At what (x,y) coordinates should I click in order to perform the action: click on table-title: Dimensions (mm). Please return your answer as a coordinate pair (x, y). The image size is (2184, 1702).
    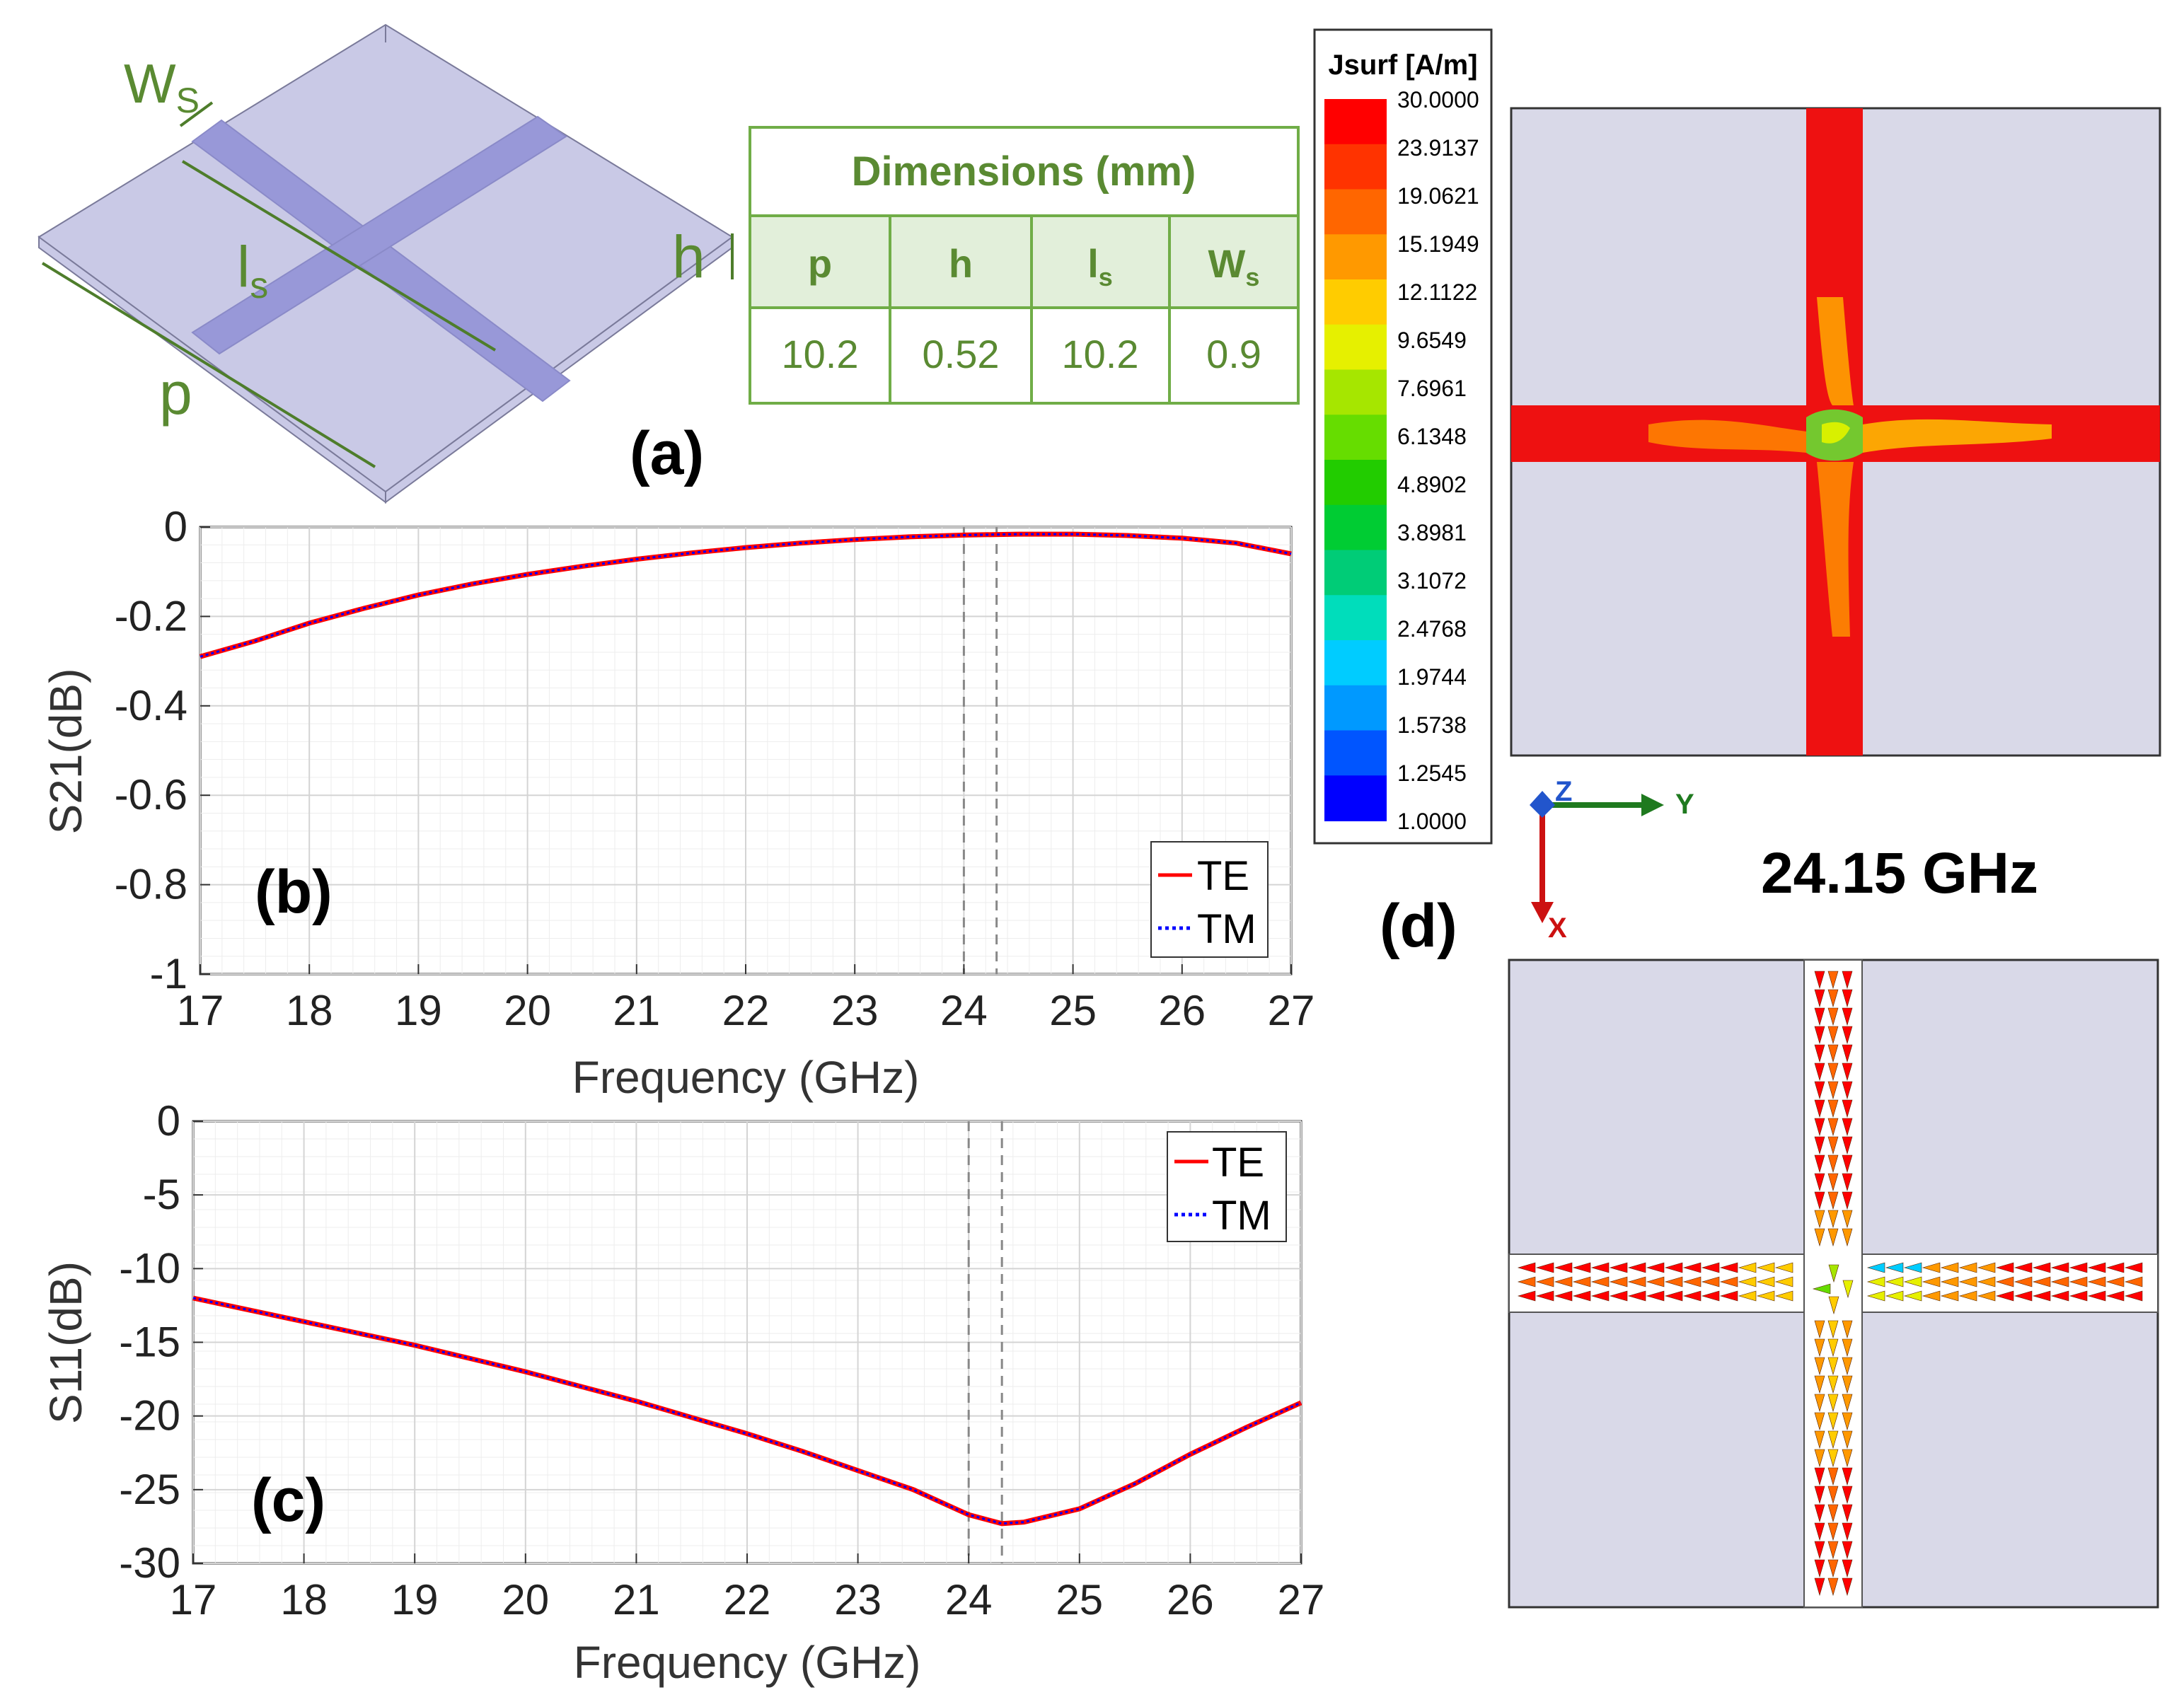
    Looking at the image, I should click on (1024, 172).